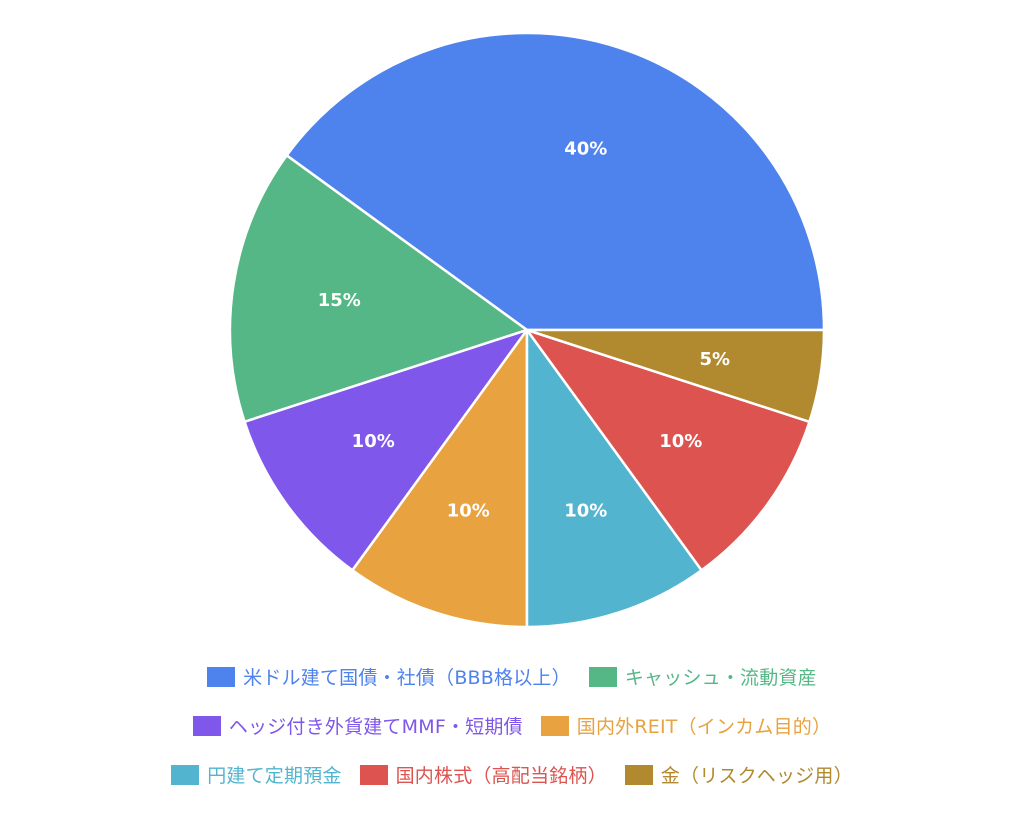  I want to click on legend-entry-4: 国内外REIT（インカム目的）, so click(686, 725).